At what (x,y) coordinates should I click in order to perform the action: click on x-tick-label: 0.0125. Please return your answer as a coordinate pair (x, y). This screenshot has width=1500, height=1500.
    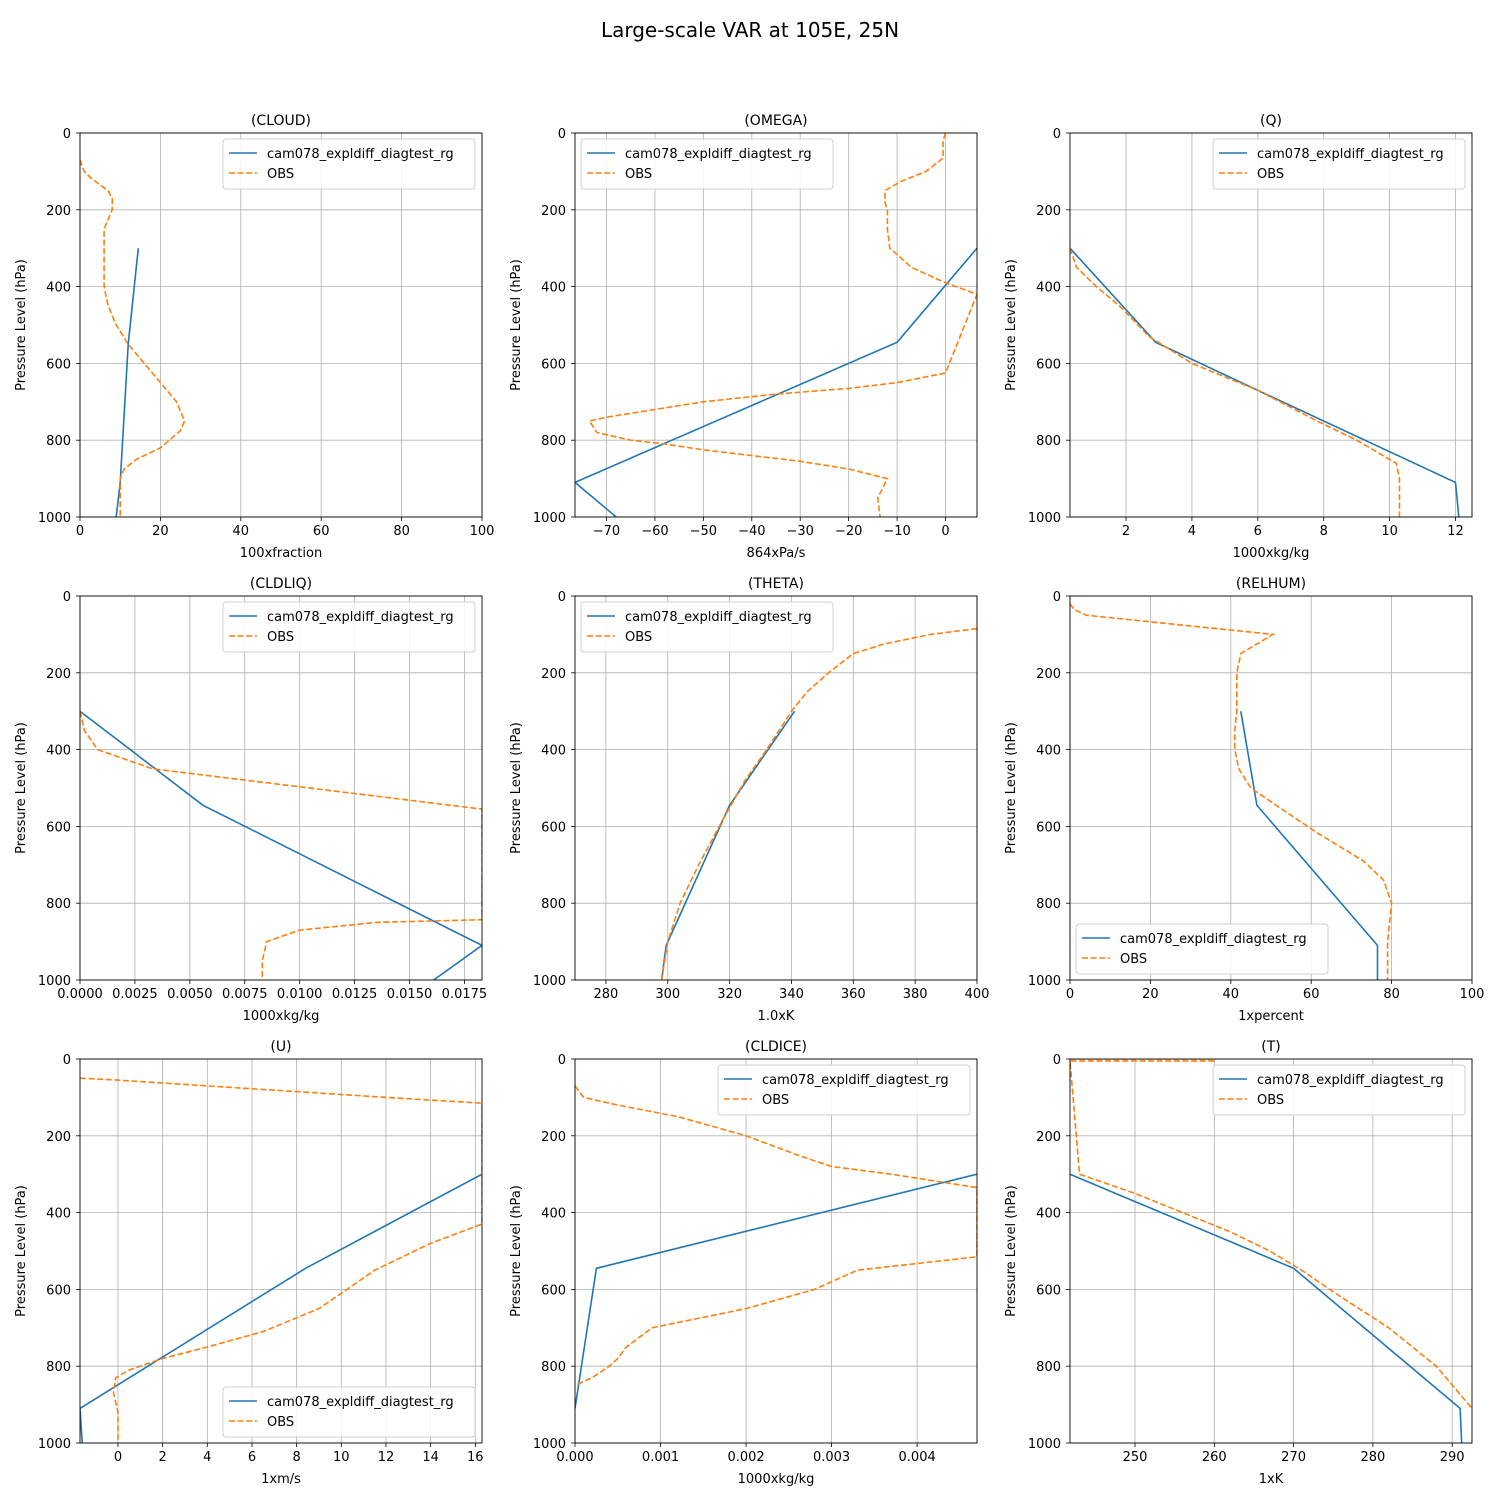
    Looking at the image, I should click on (355, 994).